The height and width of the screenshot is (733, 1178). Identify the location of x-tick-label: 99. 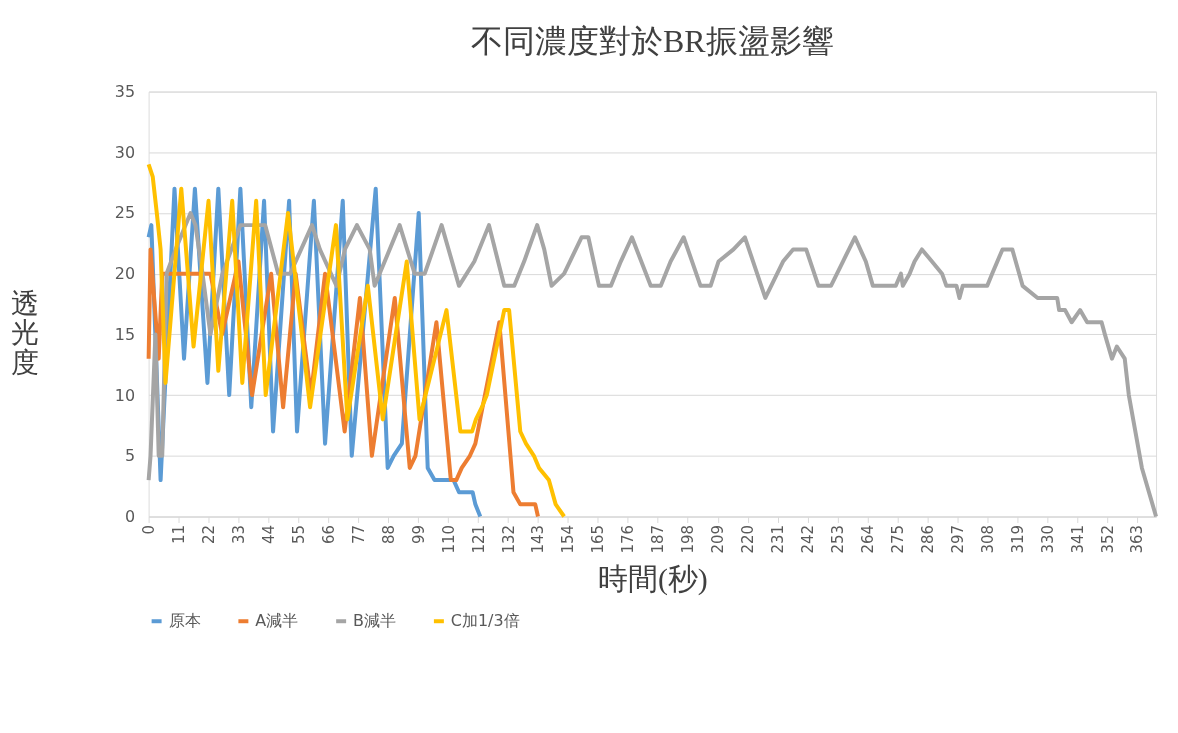
(418, 534).